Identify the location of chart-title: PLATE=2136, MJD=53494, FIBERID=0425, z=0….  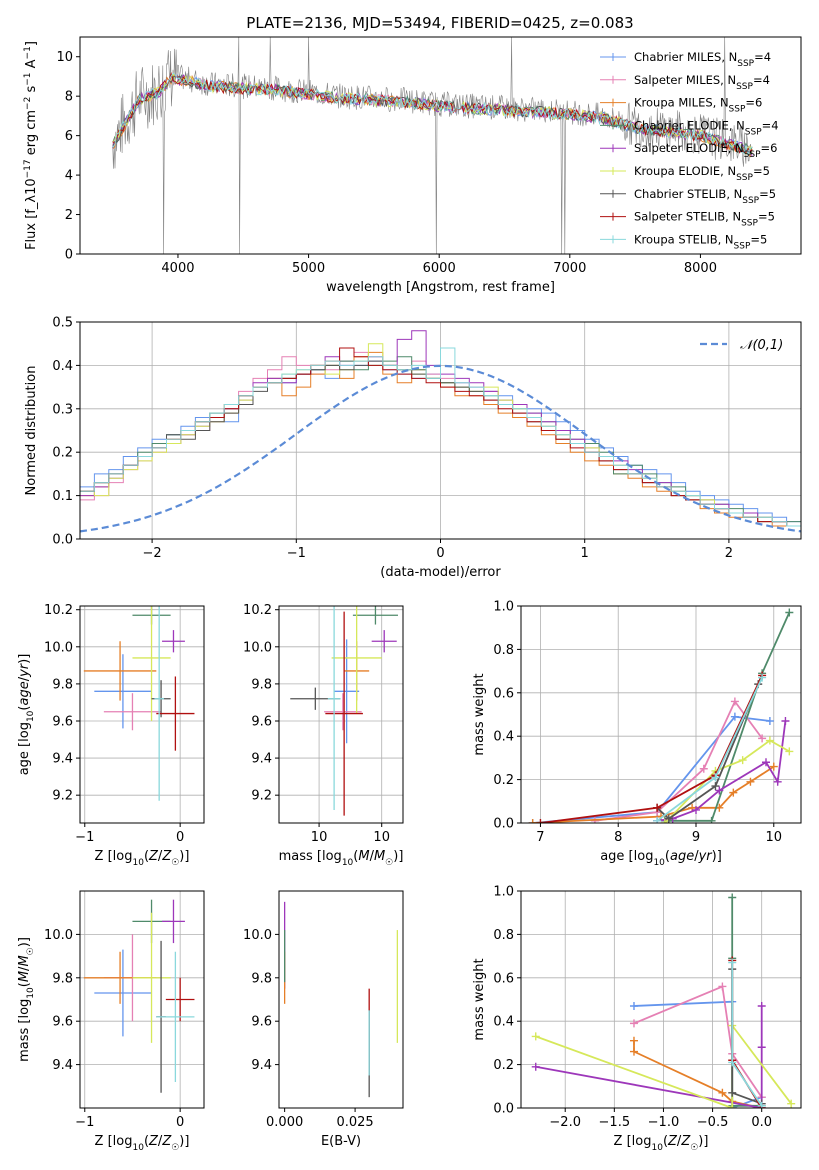
(439, 23).